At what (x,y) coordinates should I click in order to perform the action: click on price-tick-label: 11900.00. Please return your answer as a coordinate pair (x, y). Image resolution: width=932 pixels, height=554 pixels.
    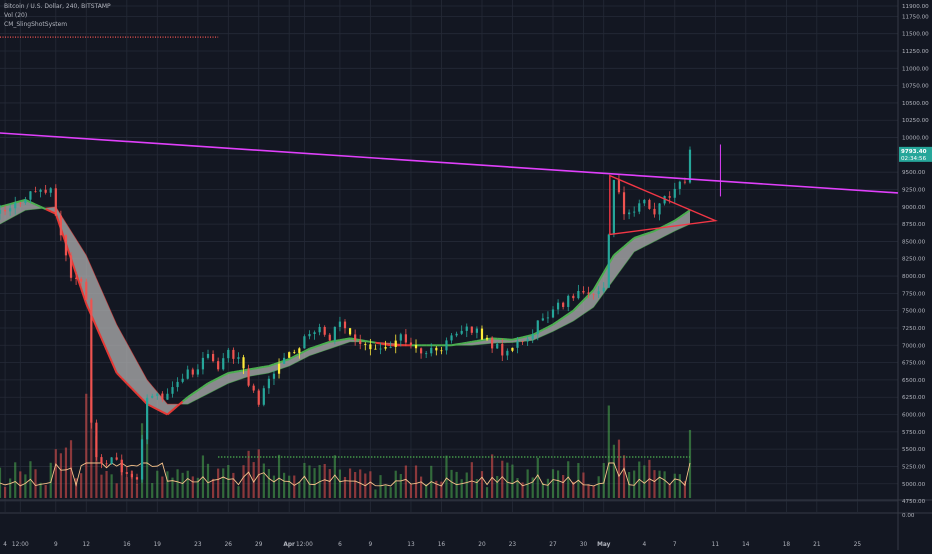
    Looking at the image, I should click on (915, 7).